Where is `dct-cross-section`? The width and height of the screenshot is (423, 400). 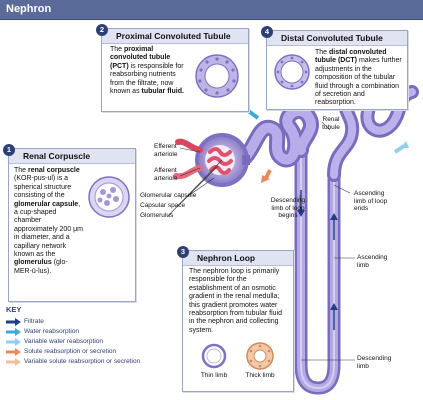 dct-cross-section is located at coordinates (292, 72).